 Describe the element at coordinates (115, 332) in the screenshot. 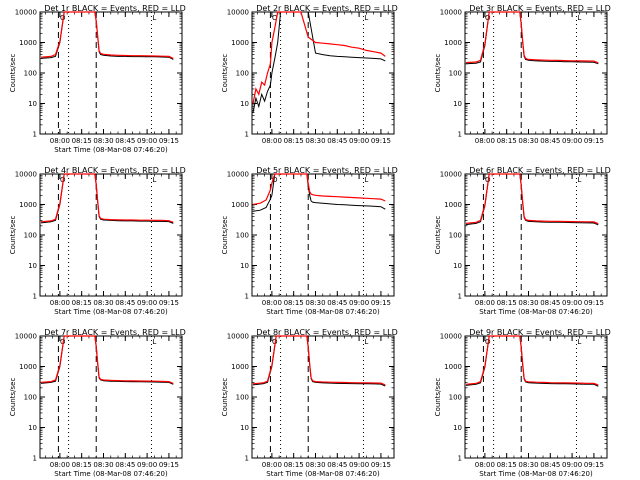

I see `chart-title: Det 7r BLACK = Events, RED = LLD` at that location.